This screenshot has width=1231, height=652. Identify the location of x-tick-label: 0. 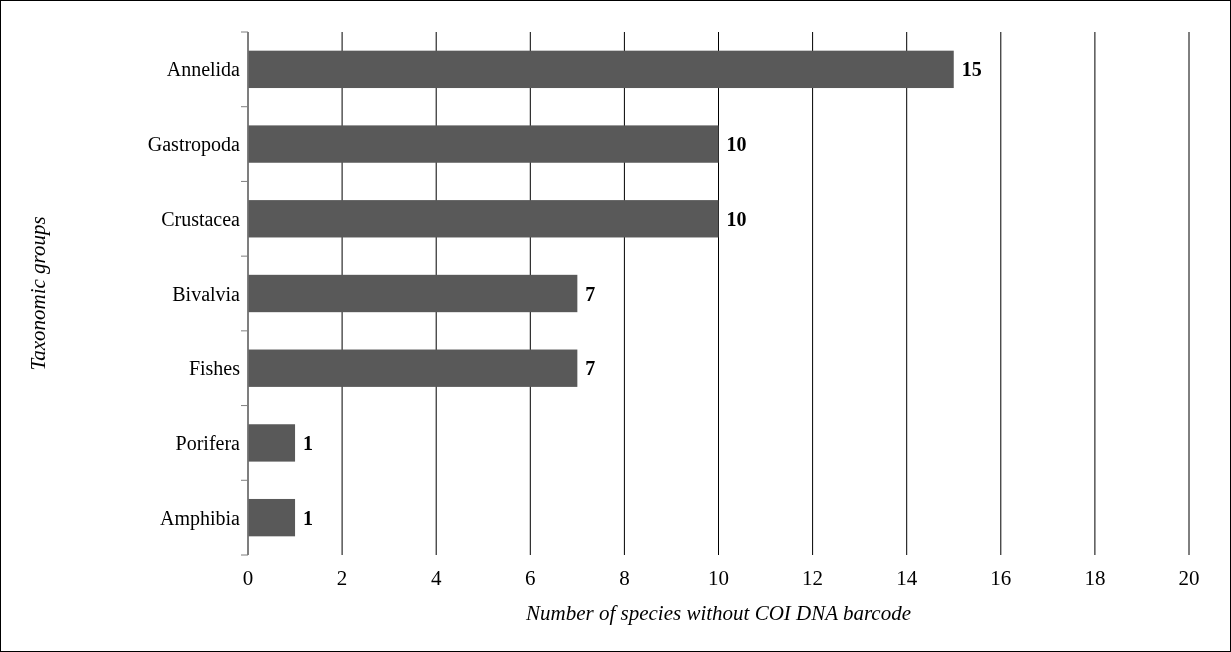
(248, 578).